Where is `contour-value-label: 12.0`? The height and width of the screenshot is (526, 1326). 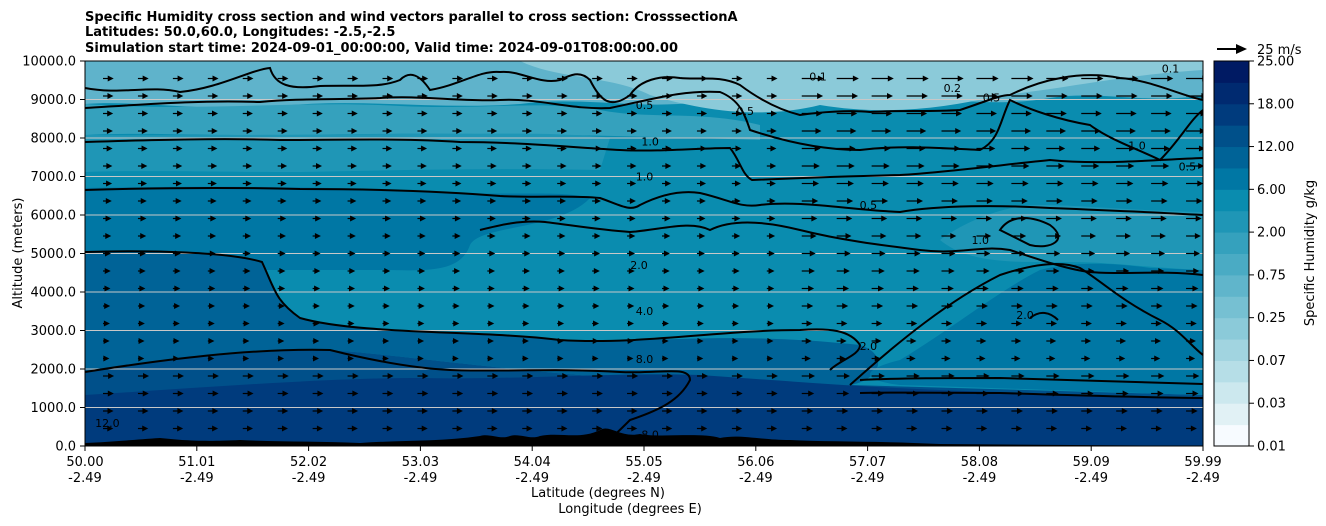 contour-value-label: 12.0 is located at coordinates (107, 423).